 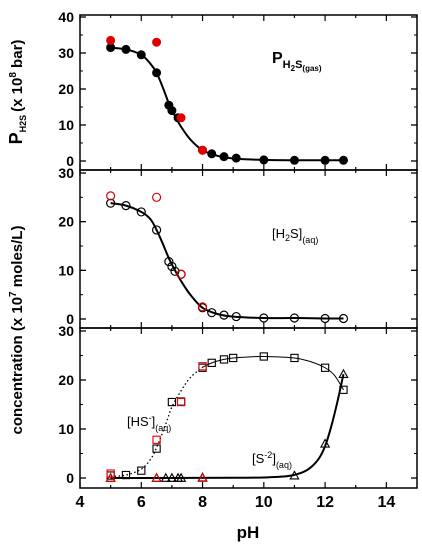 What do you see at coordinates (163, 428) in the screenshot?
I see `hs-annotation-sub: (aq)` at bounding box center [163, 428].